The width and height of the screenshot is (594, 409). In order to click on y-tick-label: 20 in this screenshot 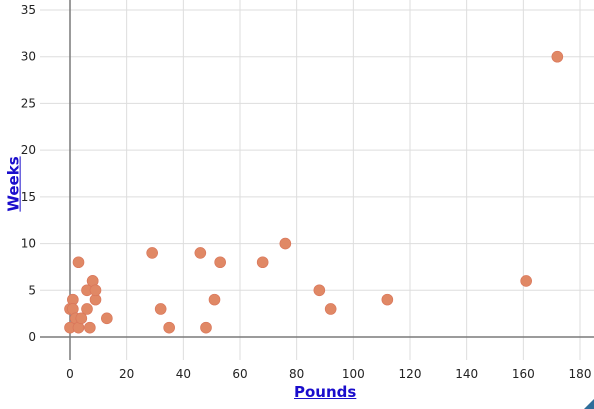, I will do `click(28, 150)`.